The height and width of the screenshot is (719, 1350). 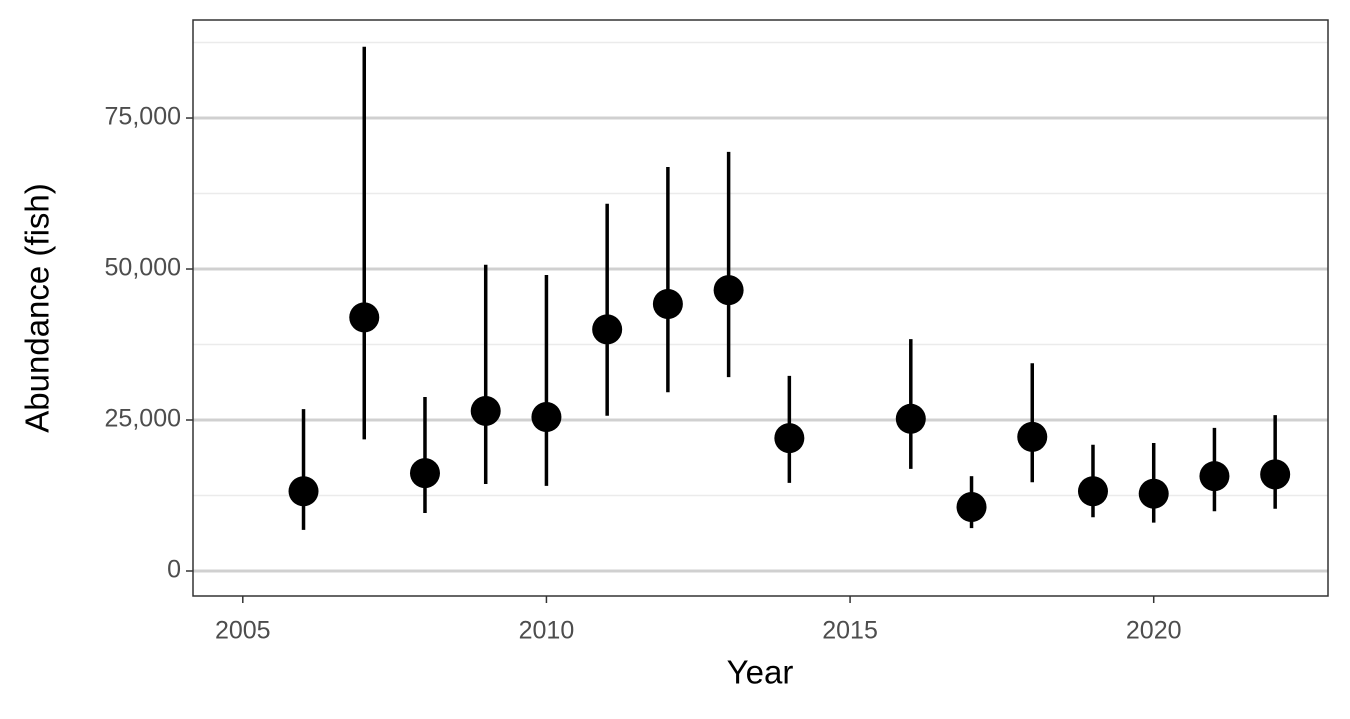 What do you see at coordinates (1154, 631) in the screenshot?
I see `x-tick-label: 2020` at bounding box center [1154, 631].